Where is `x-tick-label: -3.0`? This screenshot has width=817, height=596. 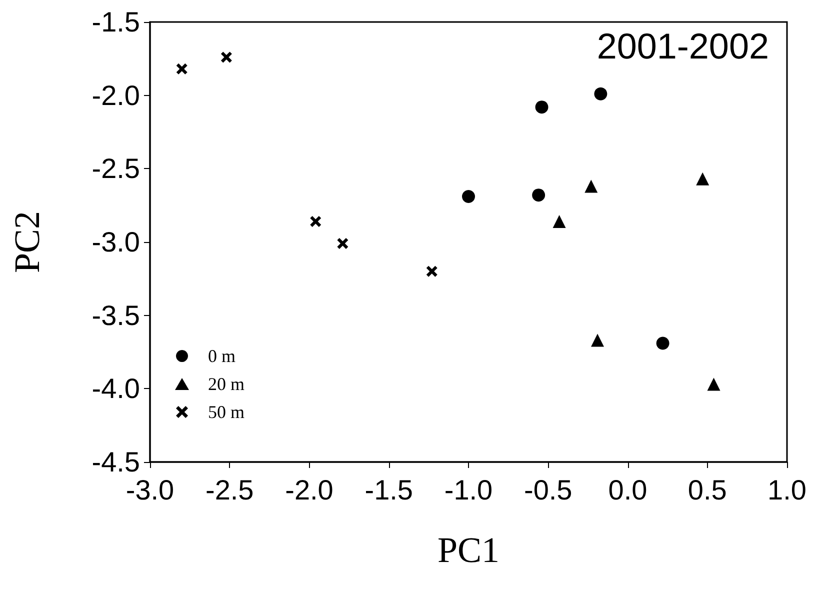
x-tick-label: -3.0 is located at coordinates (150, 490).